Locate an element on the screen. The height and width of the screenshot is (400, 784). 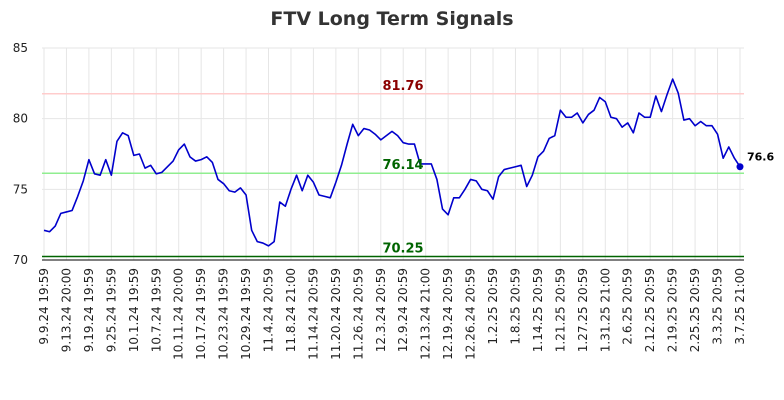
x-tick-label: 9.13.24 20:00 is located at coordinates (66, 310).